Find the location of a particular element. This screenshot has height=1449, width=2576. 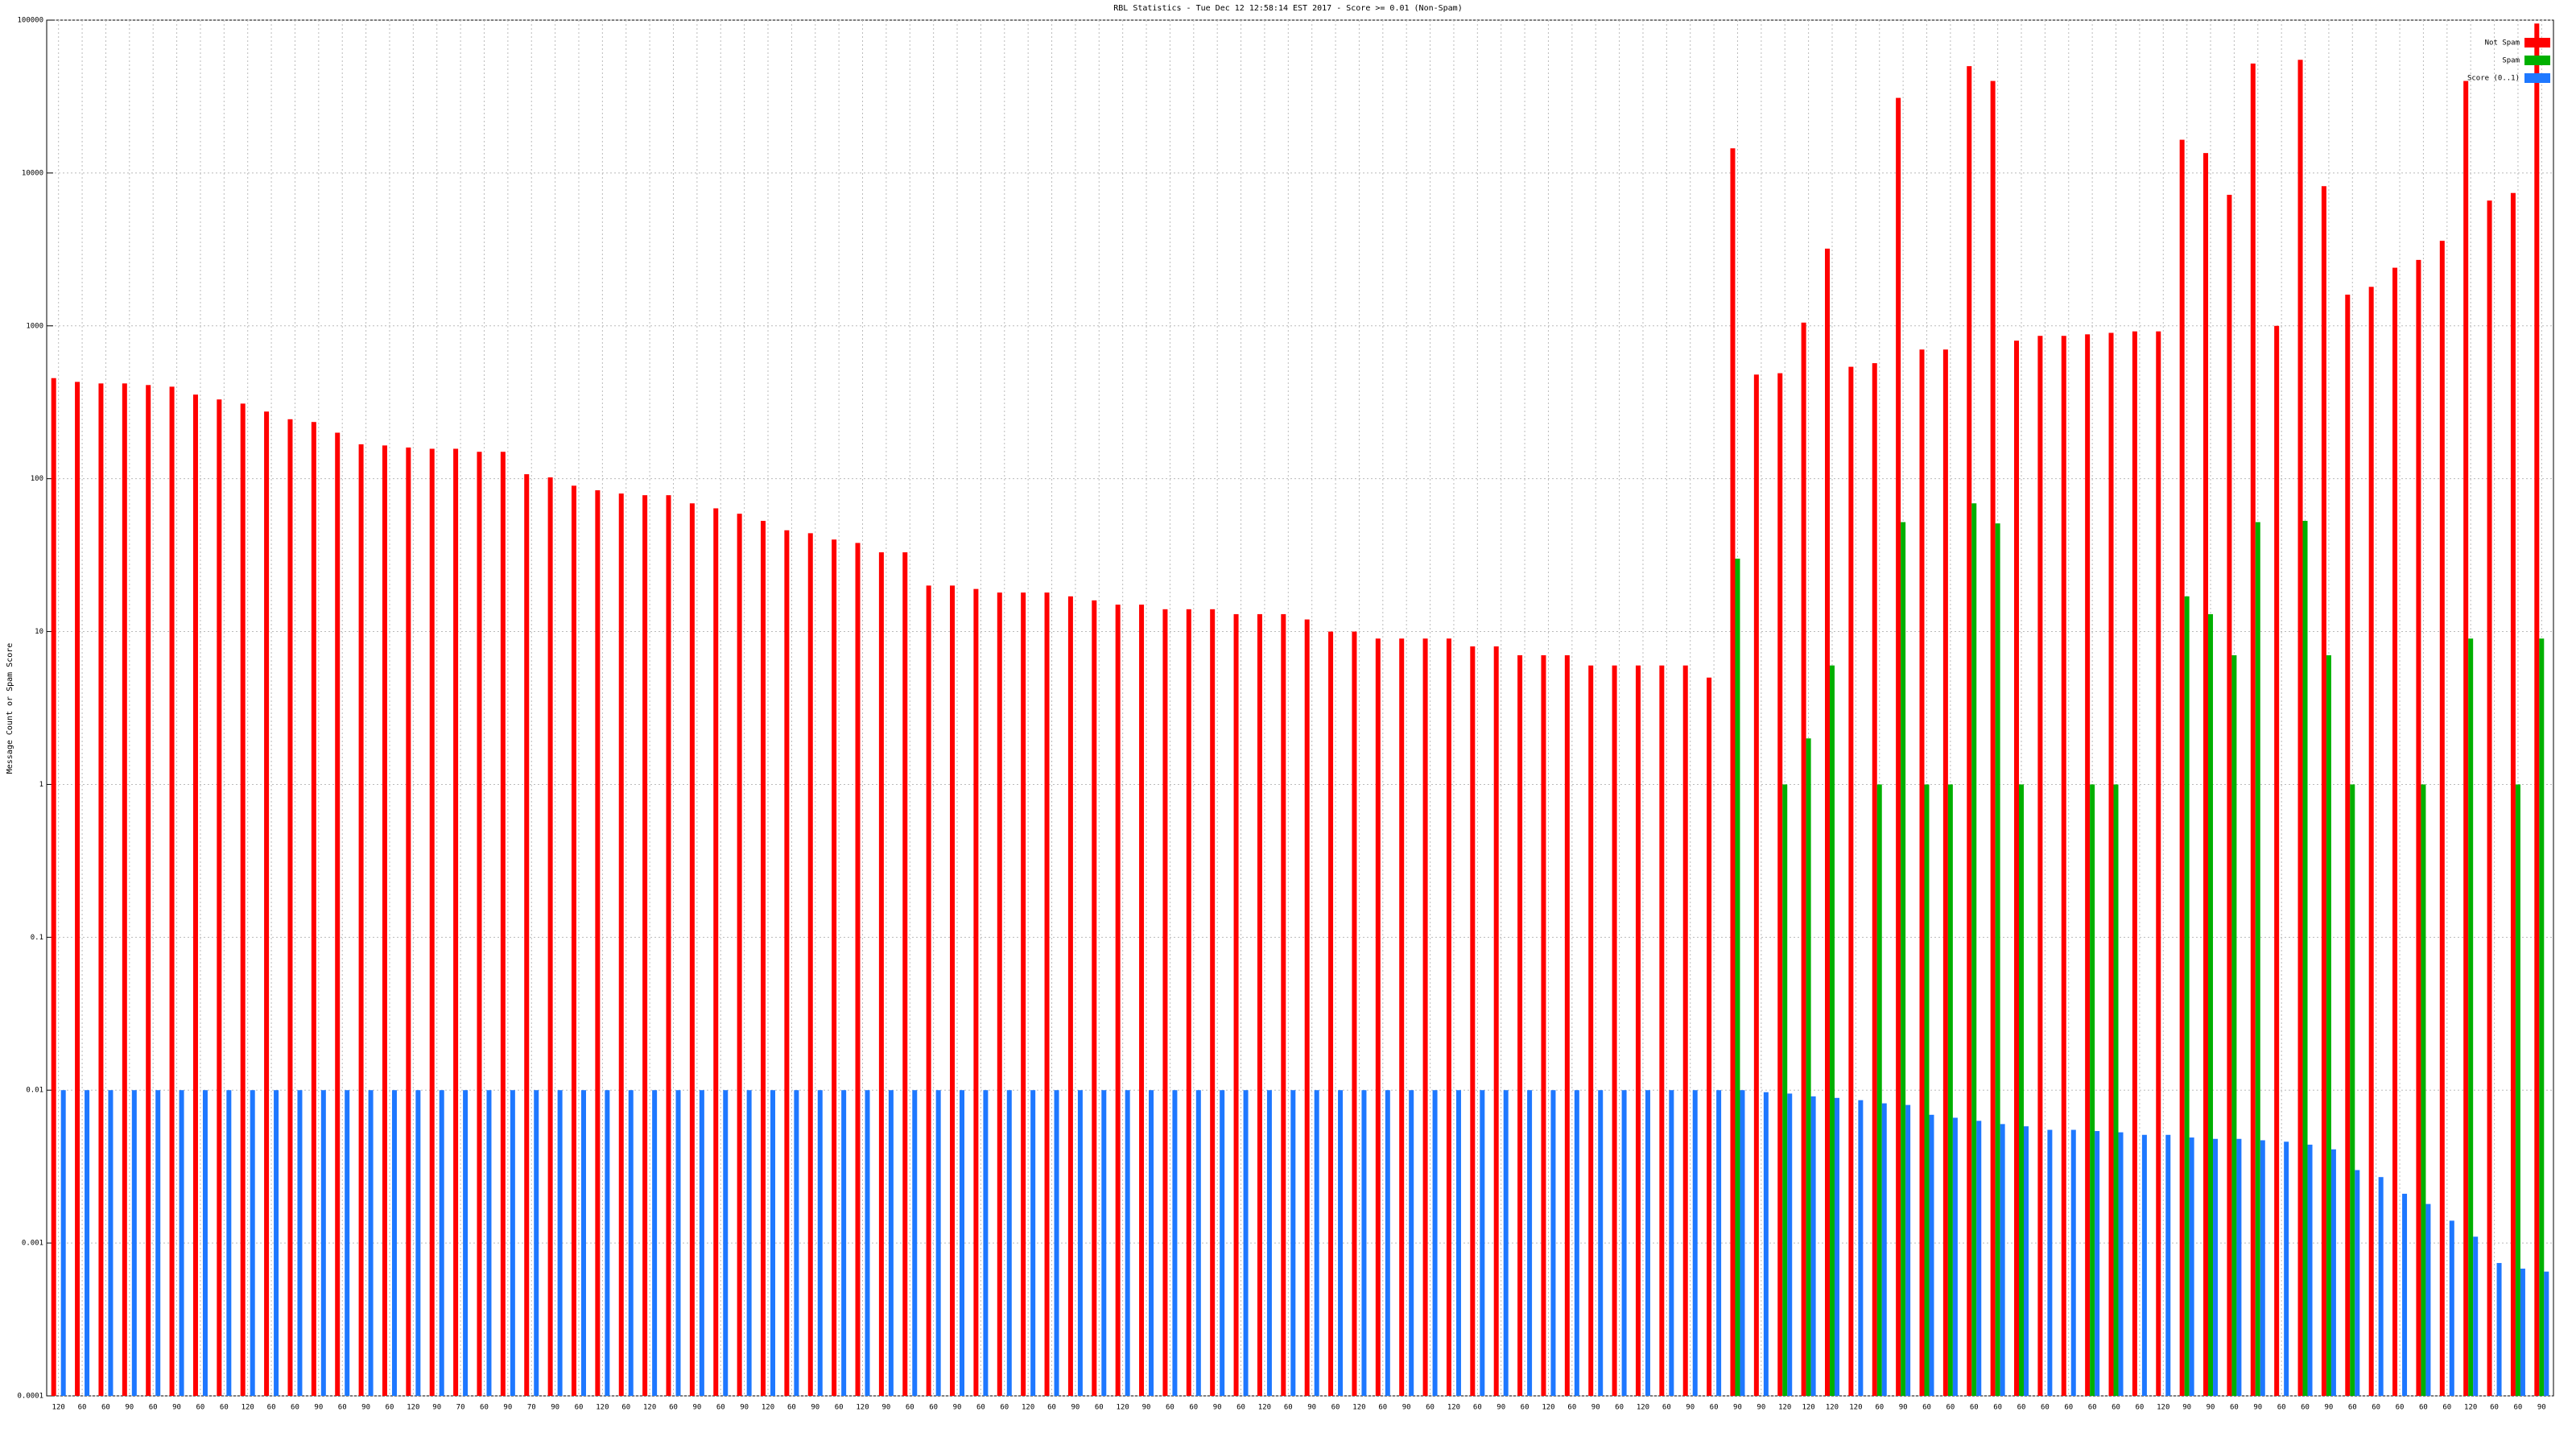

y-tick-label: 10000 is located at coordinates (32, 173).